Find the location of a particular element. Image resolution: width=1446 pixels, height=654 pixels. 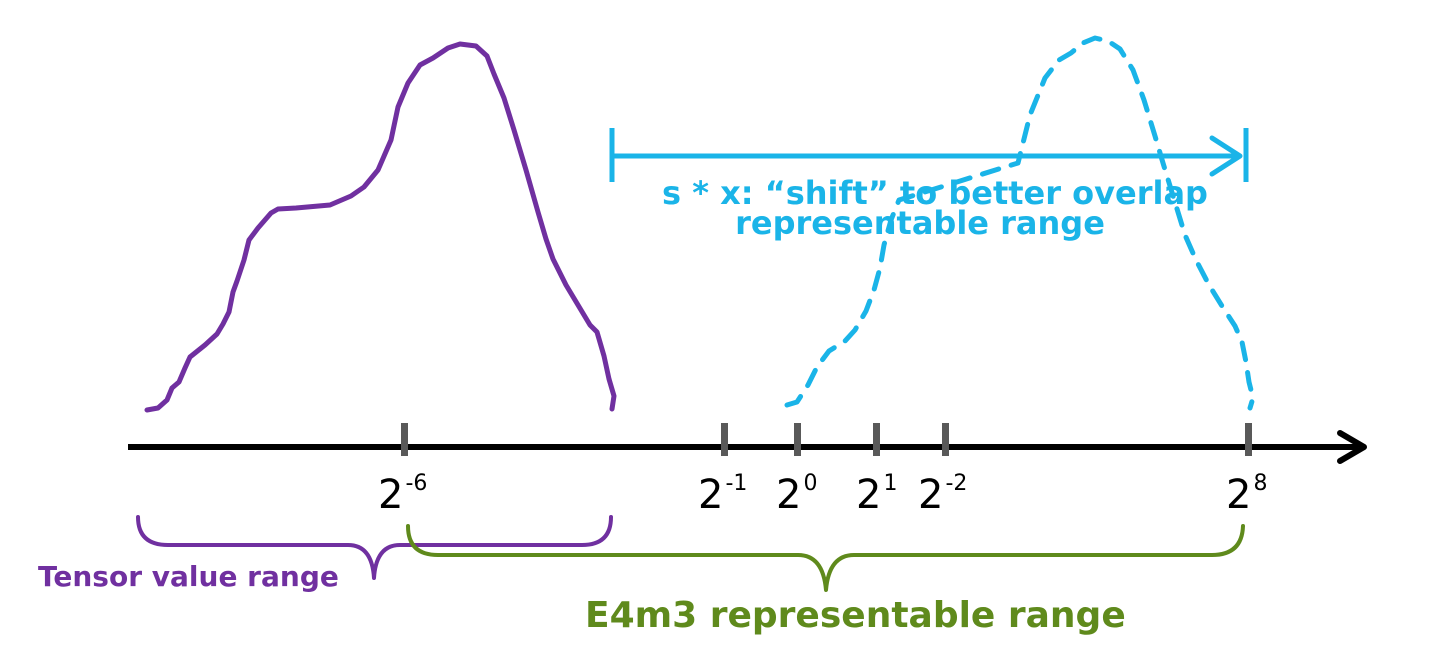

axis-tick-label: 28 is located at coordinates (1246, 494).